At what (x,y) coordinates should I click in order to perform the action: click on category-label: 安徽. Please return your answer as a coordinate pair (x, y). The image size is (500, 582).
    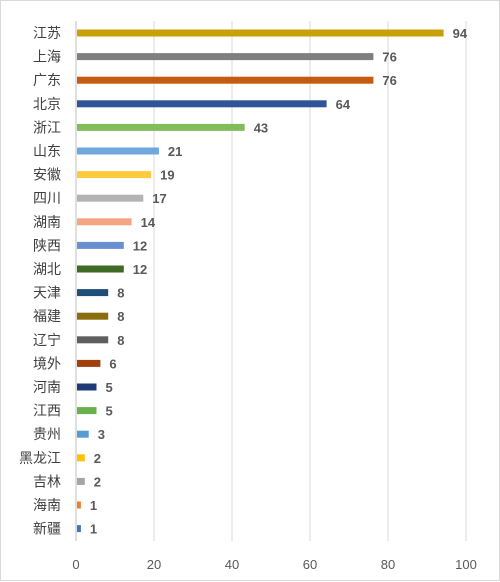
    Looking at the image, I should click on (47, 176).